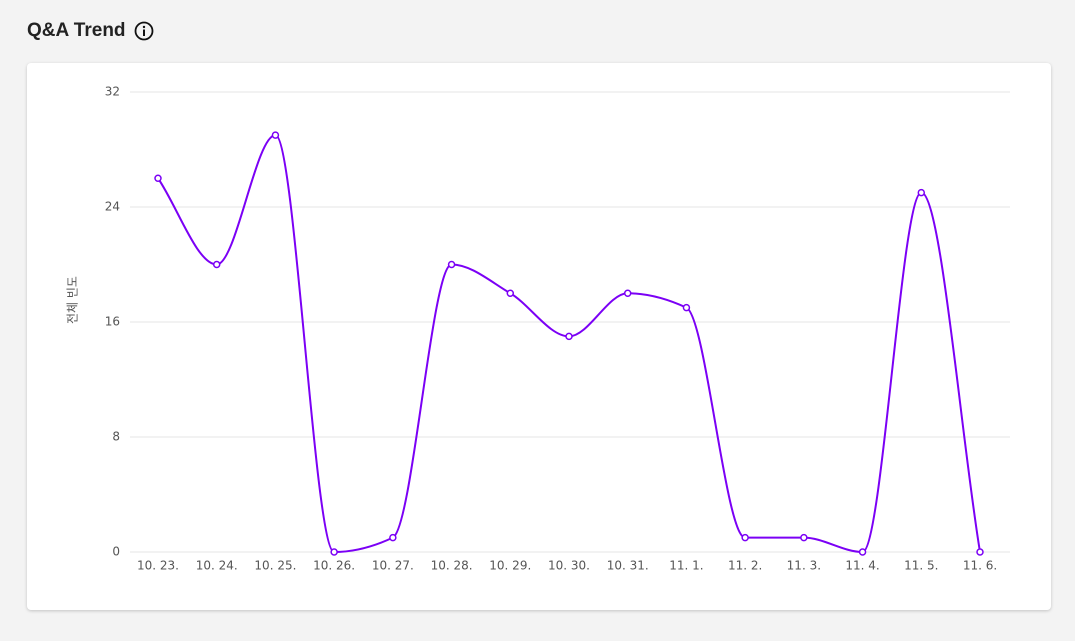 Image resolution: width=1075 pixels, height=641 pixels. What do you see at coordinates (393, 566) in the screenshot?
I see `x-tick-label: 10. 27.` at bounding box center [393, 566].